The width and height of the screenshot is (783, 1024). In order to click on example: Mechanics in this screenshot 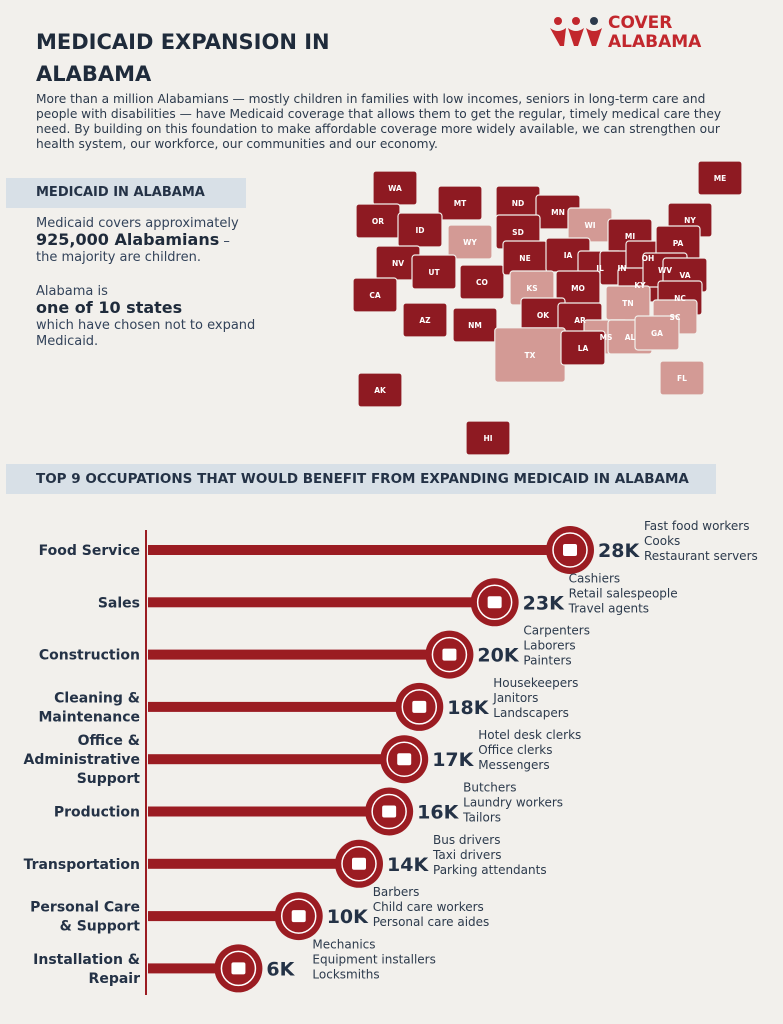, I will do `click(343, 944)`.